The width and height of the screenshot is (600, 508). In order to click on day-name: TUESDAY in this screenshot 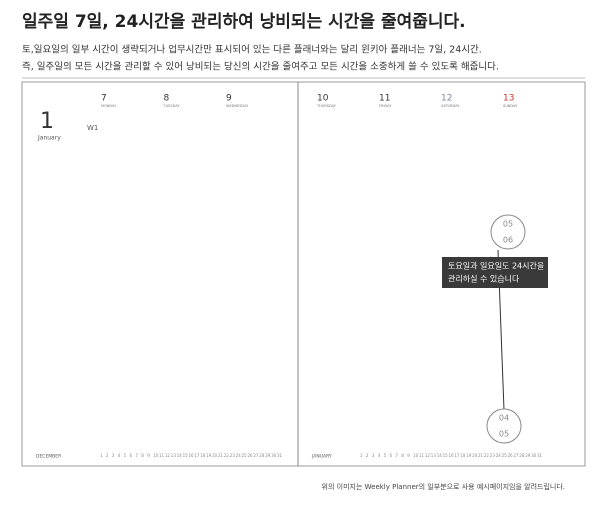, I will do `click(172, 106)`.